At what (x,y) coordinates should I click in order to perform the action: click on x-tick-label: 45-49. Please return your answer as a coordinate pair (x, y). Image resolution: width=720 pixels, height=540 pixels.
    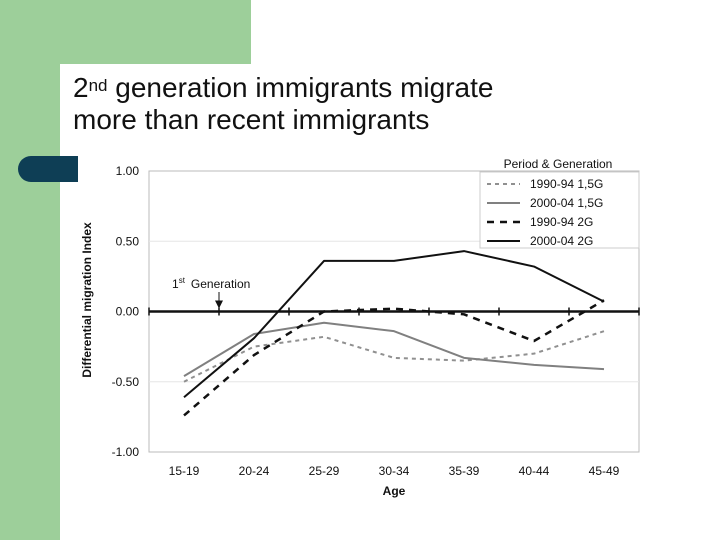
    Looking at the image, I should click on (604, 471).